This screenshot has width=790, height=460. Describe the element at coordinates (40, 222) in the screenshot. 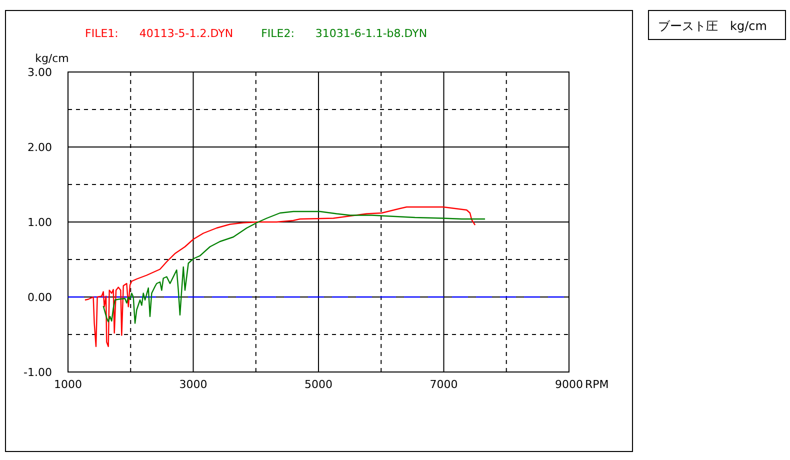

I see `y-tick-label: 1.00` at that location.